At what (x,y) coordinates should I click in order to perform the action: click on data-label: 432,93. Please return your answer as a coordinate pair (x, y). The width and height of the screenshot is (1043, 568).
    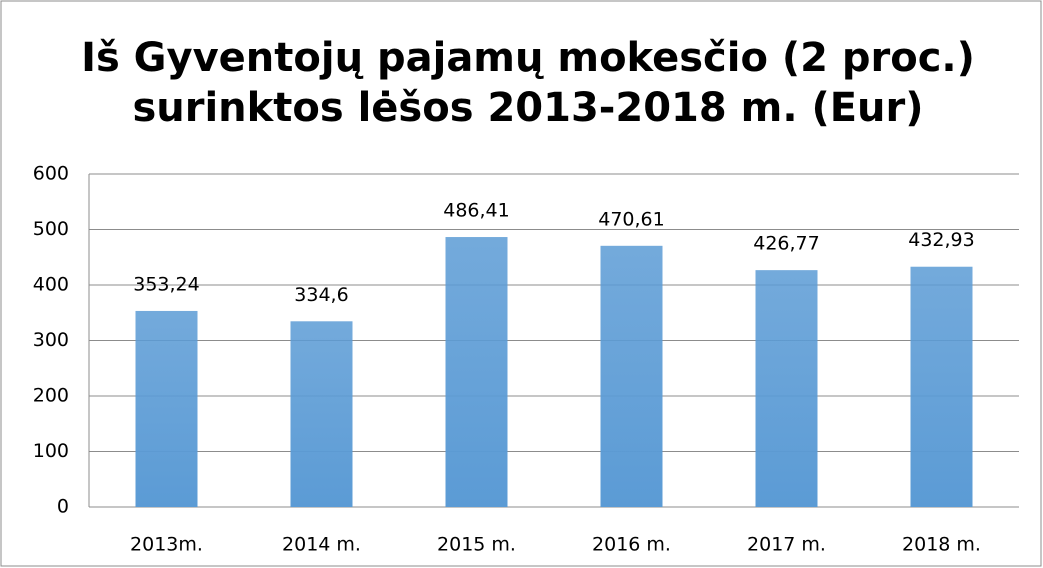
    Looking at the image, I should click on (941, 240).